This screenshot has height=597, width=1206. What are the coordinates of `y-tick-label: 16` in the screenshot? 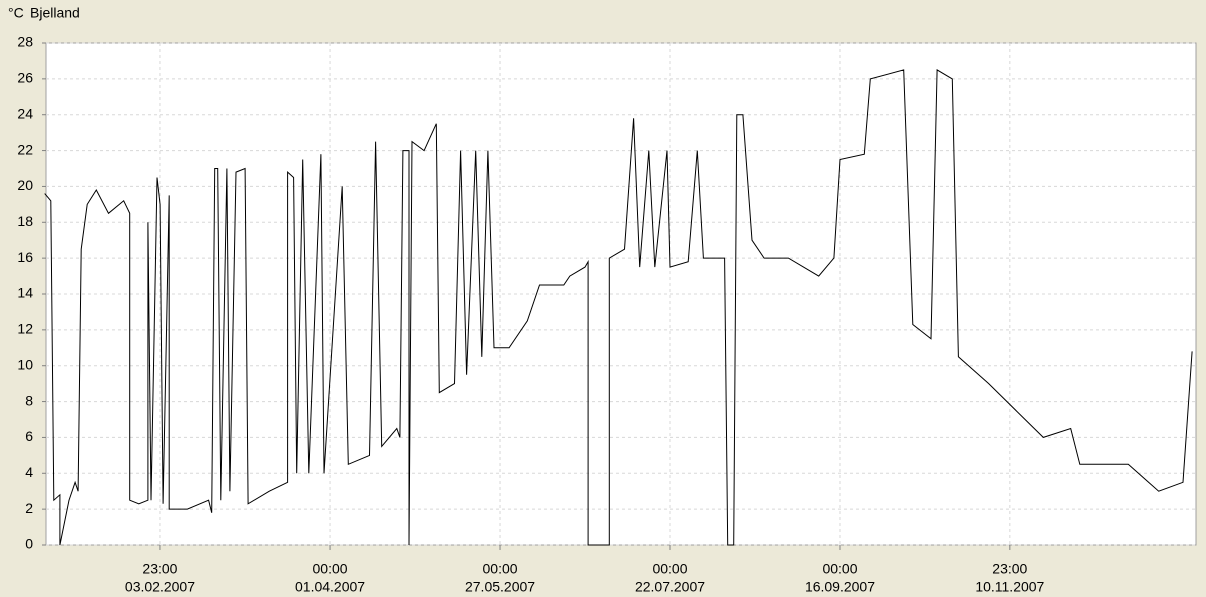 It's located at (25, 257).